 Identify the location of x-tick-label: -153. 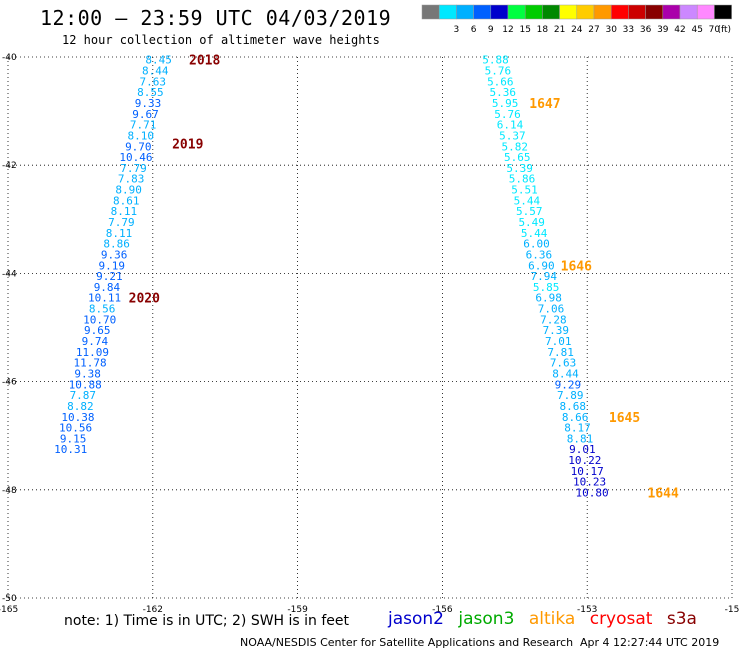
(587, 610).